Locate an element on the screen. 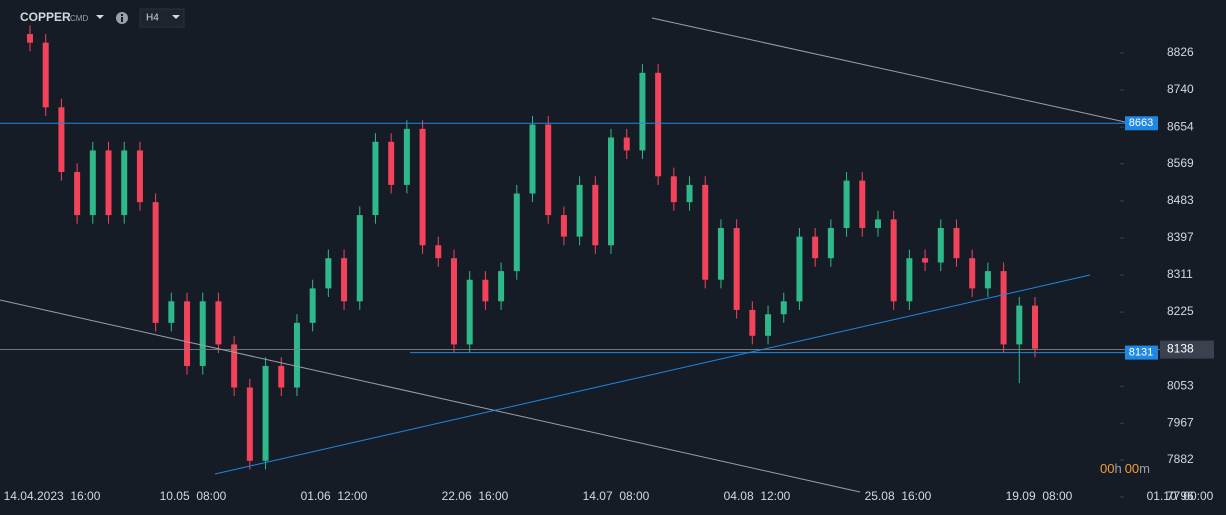 The image size is (1226, 515). price-level-label: 8663 is located at coordinates (1141, 123).